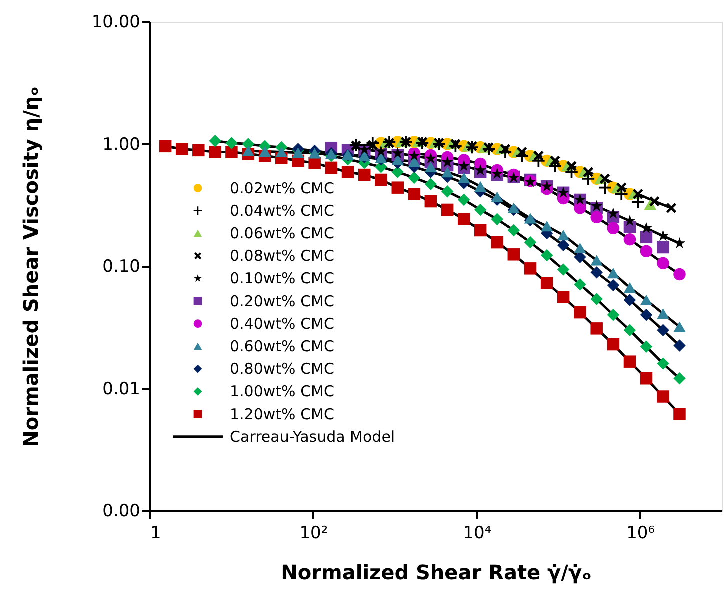 The height and width of the screenshot is (608, 727). Describe the element at coordinates (282, 279) in the screenshot. I see `legend-label: 0.10wt% CMC` at that location.